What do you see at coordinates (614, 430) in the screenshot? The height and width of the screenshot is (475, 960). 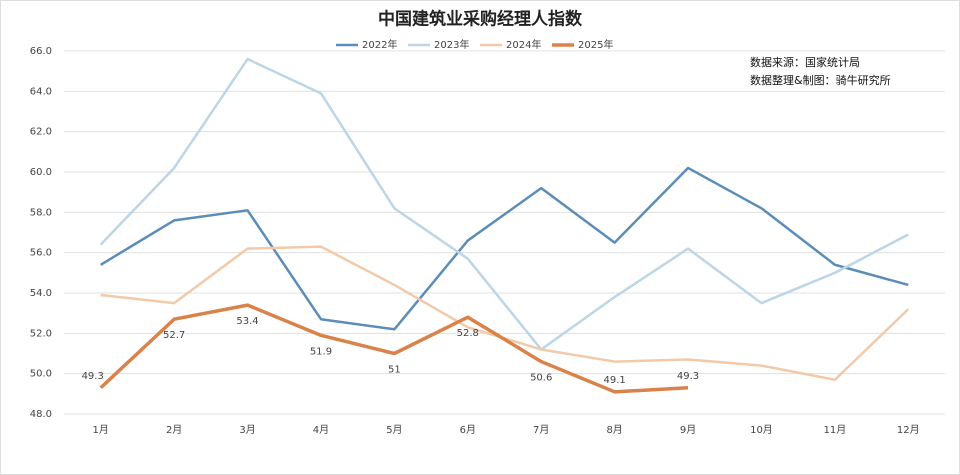 I see `x-tick-label: 8月` at bounding box center [614, 430].